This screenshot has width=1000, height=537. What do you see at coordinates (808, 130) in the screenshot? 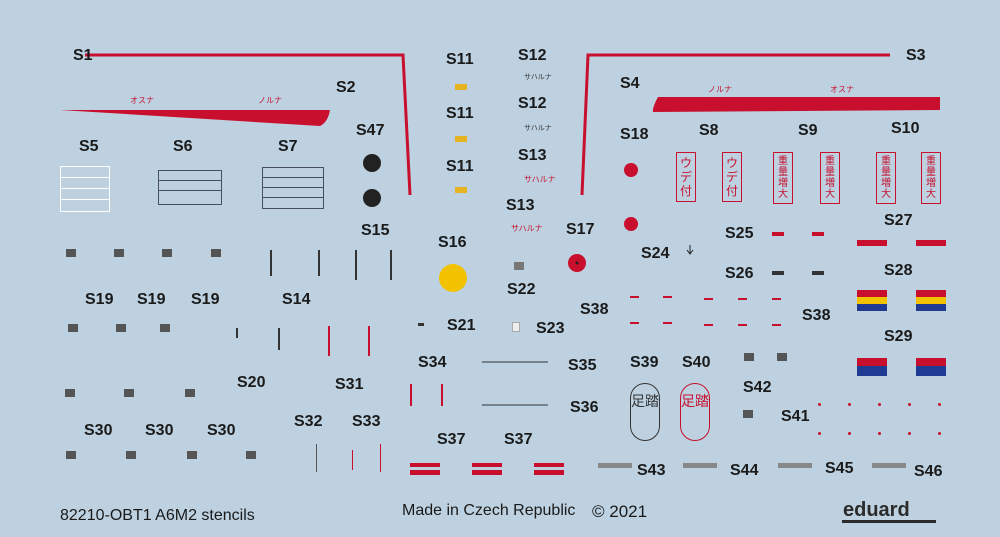
I see `label-s9: S9` at bounding box center [808, 130].